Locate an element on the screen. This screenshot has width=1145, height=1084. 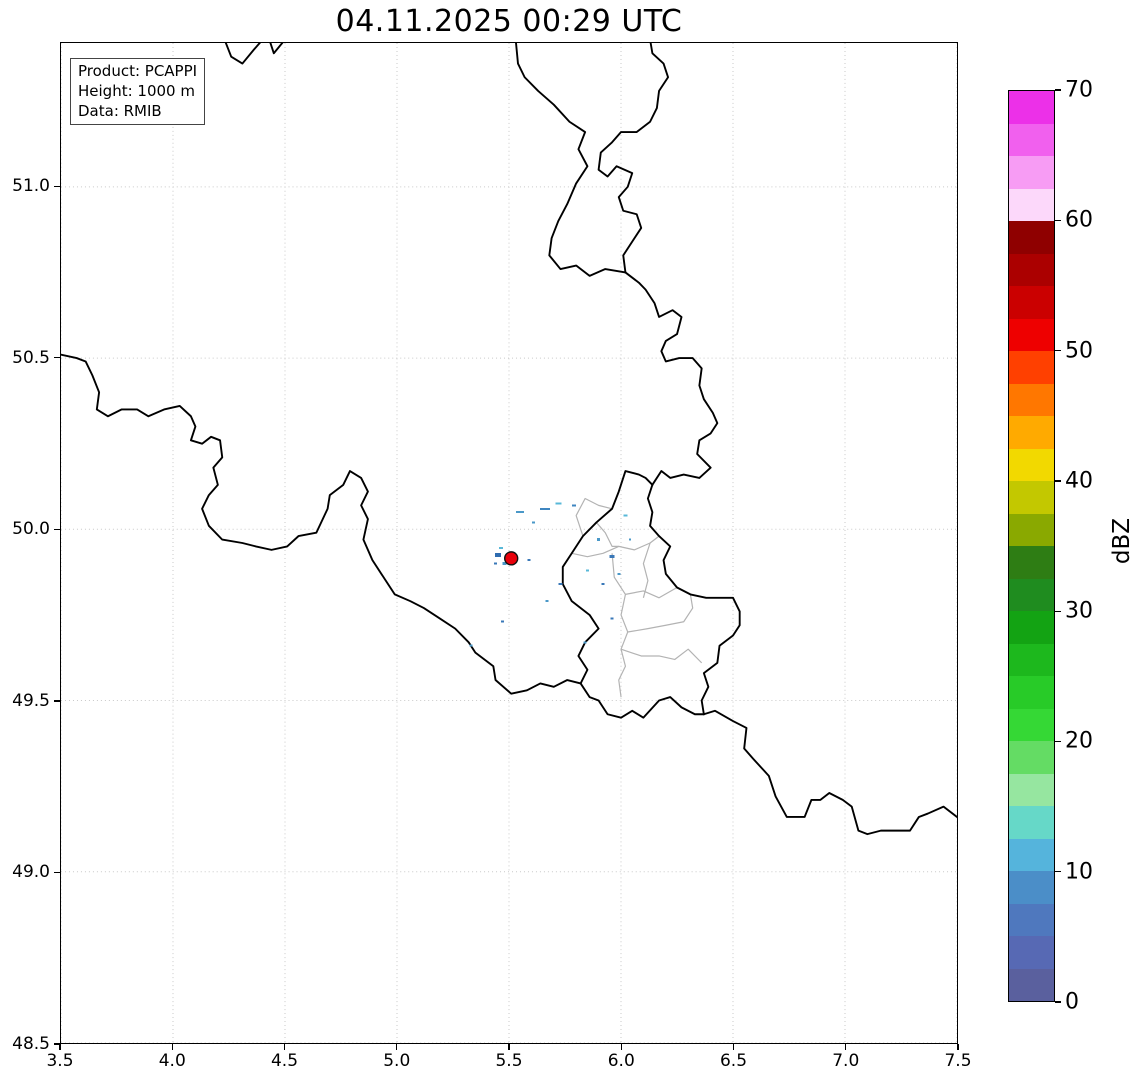
x-tick-label: 5.0 is located at coordinates (397, 1061).